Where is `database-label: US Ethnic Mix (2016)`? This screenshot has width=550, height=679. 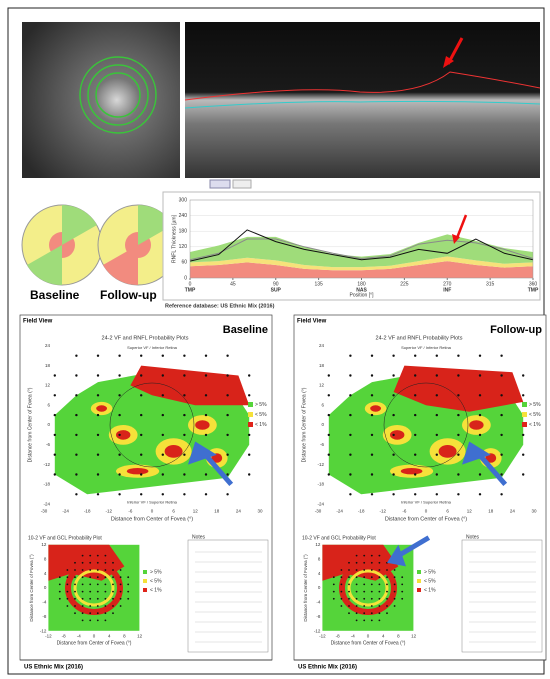 database-label: US Ethnic Mix (2016) is located at coordinates (53, 668).